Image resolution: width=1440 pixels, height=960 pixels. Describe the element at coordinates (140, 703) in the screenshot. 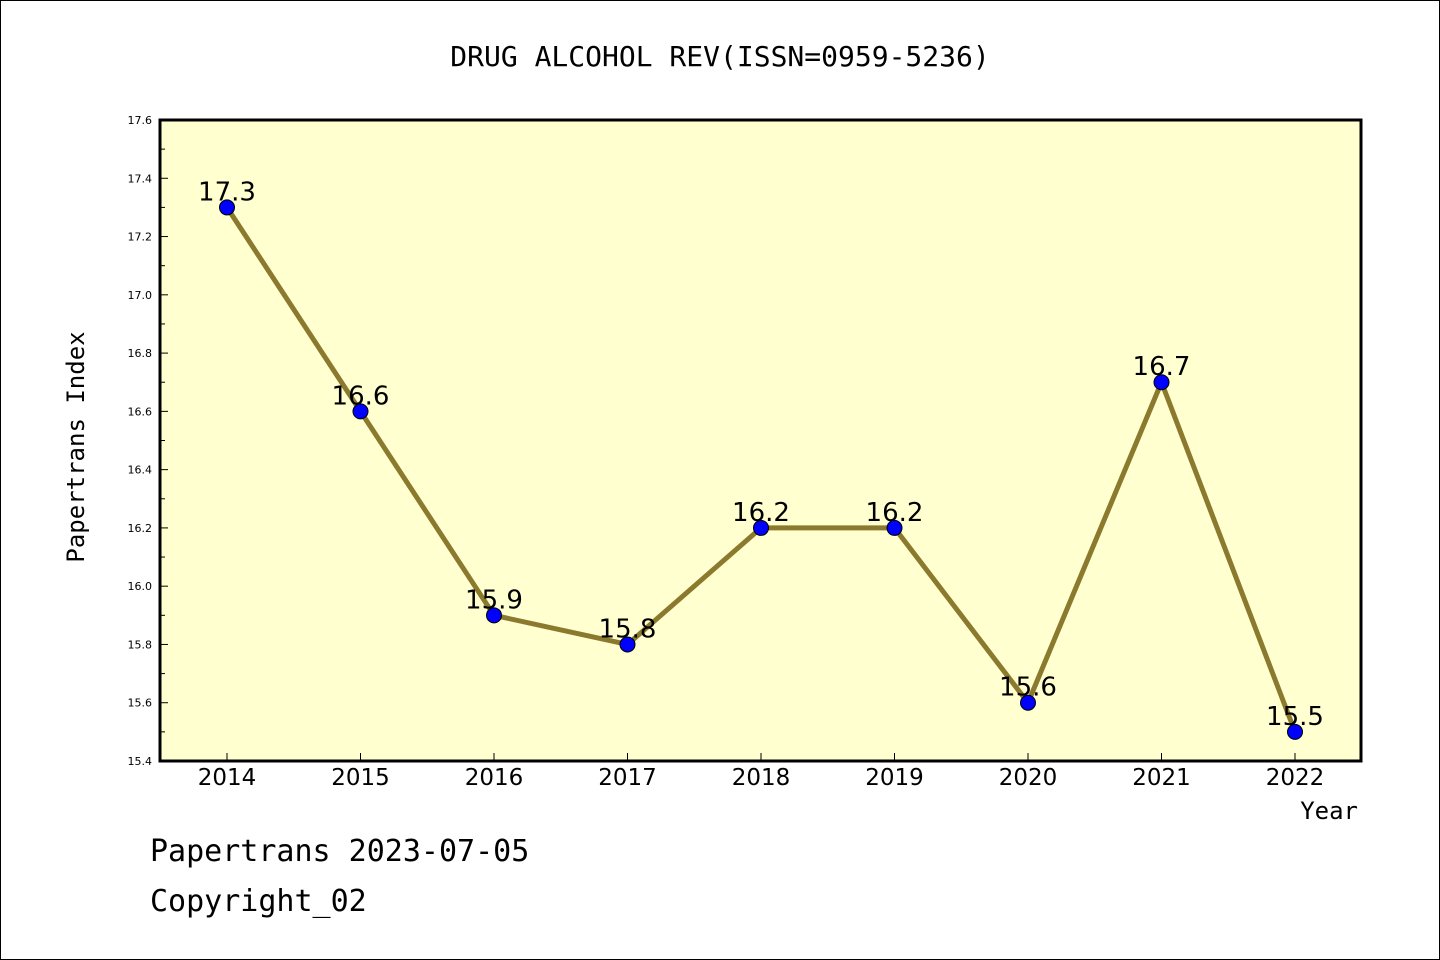

I see `y-tick-label: 15.6` at that location.